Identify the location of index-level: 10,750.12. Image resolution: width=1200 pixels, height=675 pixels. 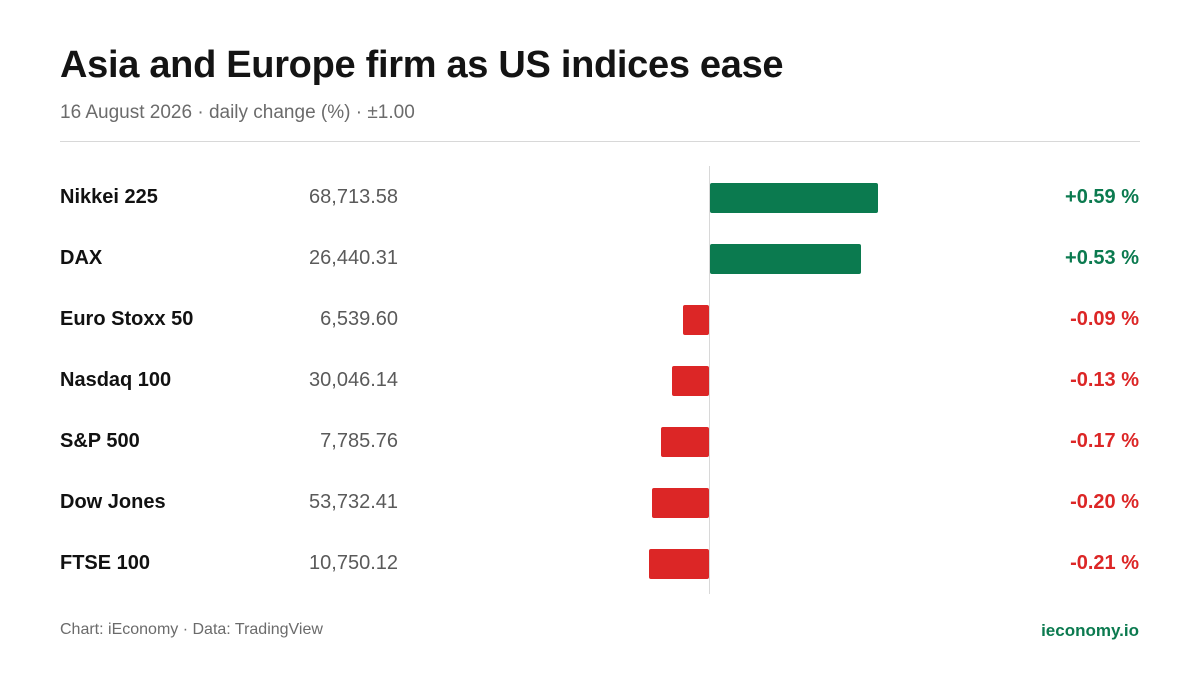
(353, 563).